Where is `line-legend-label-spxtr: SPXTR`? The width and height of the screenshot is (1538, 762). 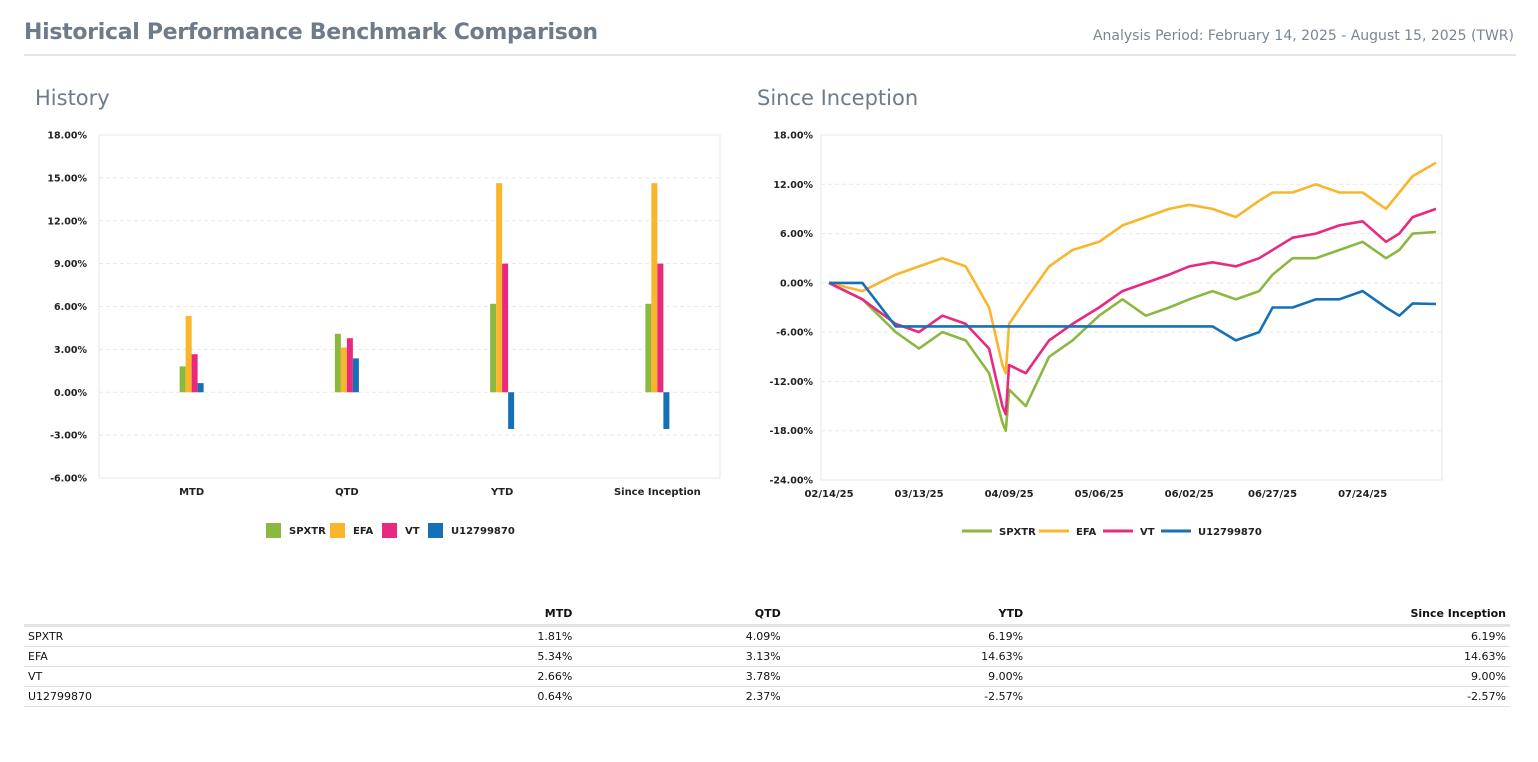 line-legend-label-spxtr: SPXTR is located at coordinates (1017, 532).